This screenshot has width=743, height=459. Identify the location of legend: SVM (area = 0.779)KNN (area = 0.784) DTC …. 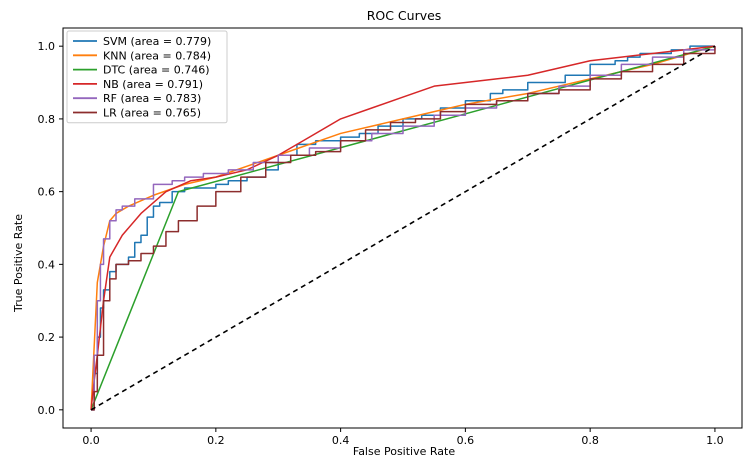
(147, 77).